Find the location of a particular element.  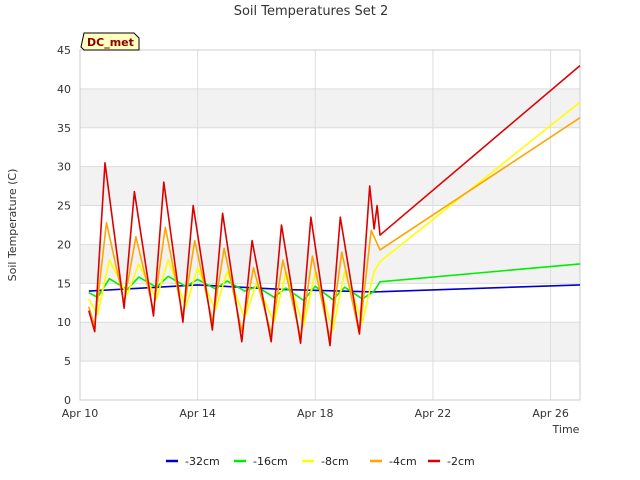

legend-item: -32cm is located at coordinates (193, 461).